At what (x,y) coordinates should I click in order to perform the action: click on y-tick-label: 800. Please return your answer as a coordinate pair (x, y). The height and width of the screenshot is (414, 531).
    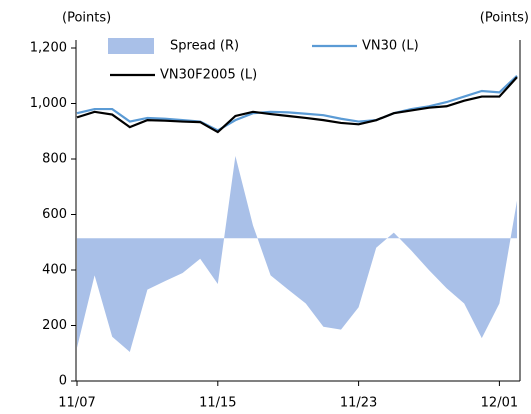
    Looking at the image, I should click on (54, 159).